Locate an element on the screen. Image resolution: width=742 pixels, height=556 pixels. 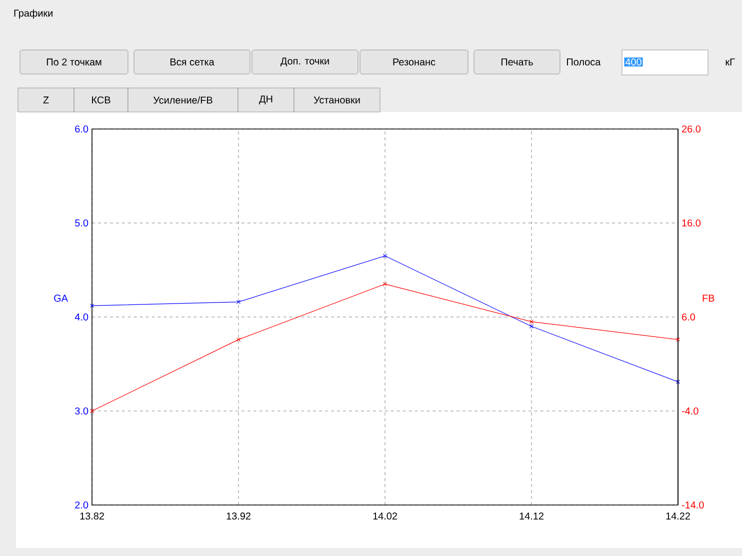
y2-axis-title: FB is located at coordinates (708, 298).